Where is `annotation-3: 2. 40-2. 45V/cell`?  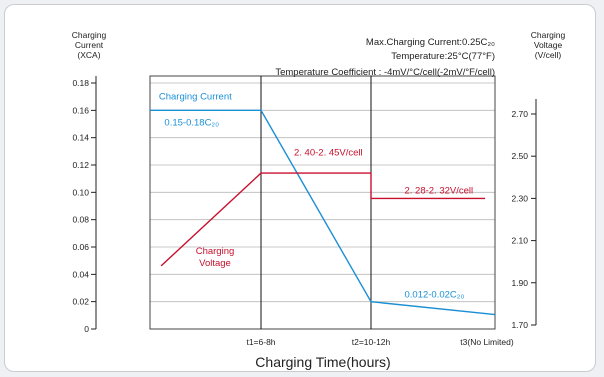 annotation-3: 2. 40-2. 45V/cell is located at coordinates (328, 152).